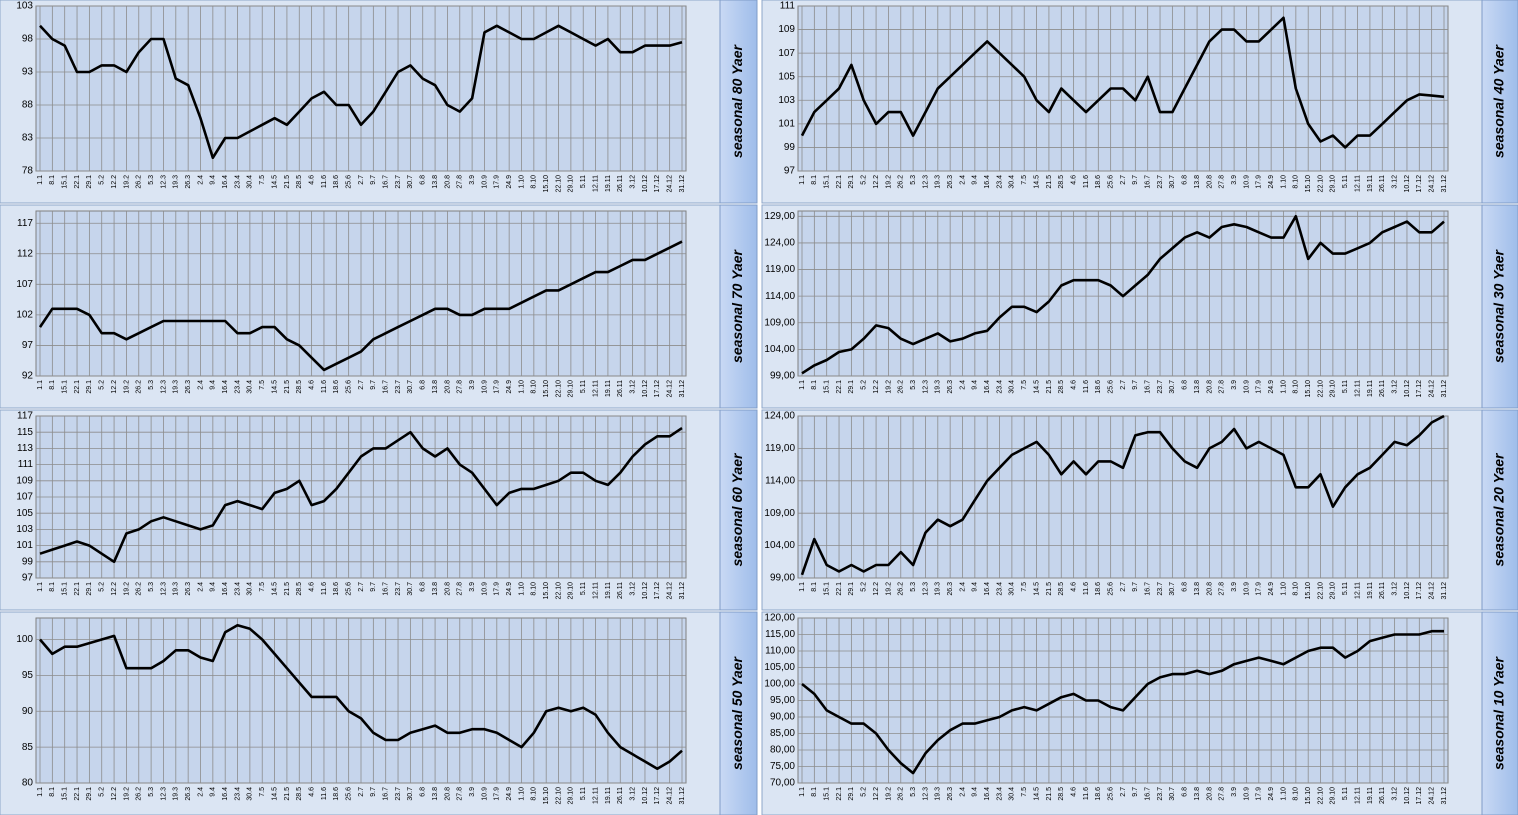 The image size is (1518, 815). I want to click on x-tick-label: 22.10, so click(1320, 796).